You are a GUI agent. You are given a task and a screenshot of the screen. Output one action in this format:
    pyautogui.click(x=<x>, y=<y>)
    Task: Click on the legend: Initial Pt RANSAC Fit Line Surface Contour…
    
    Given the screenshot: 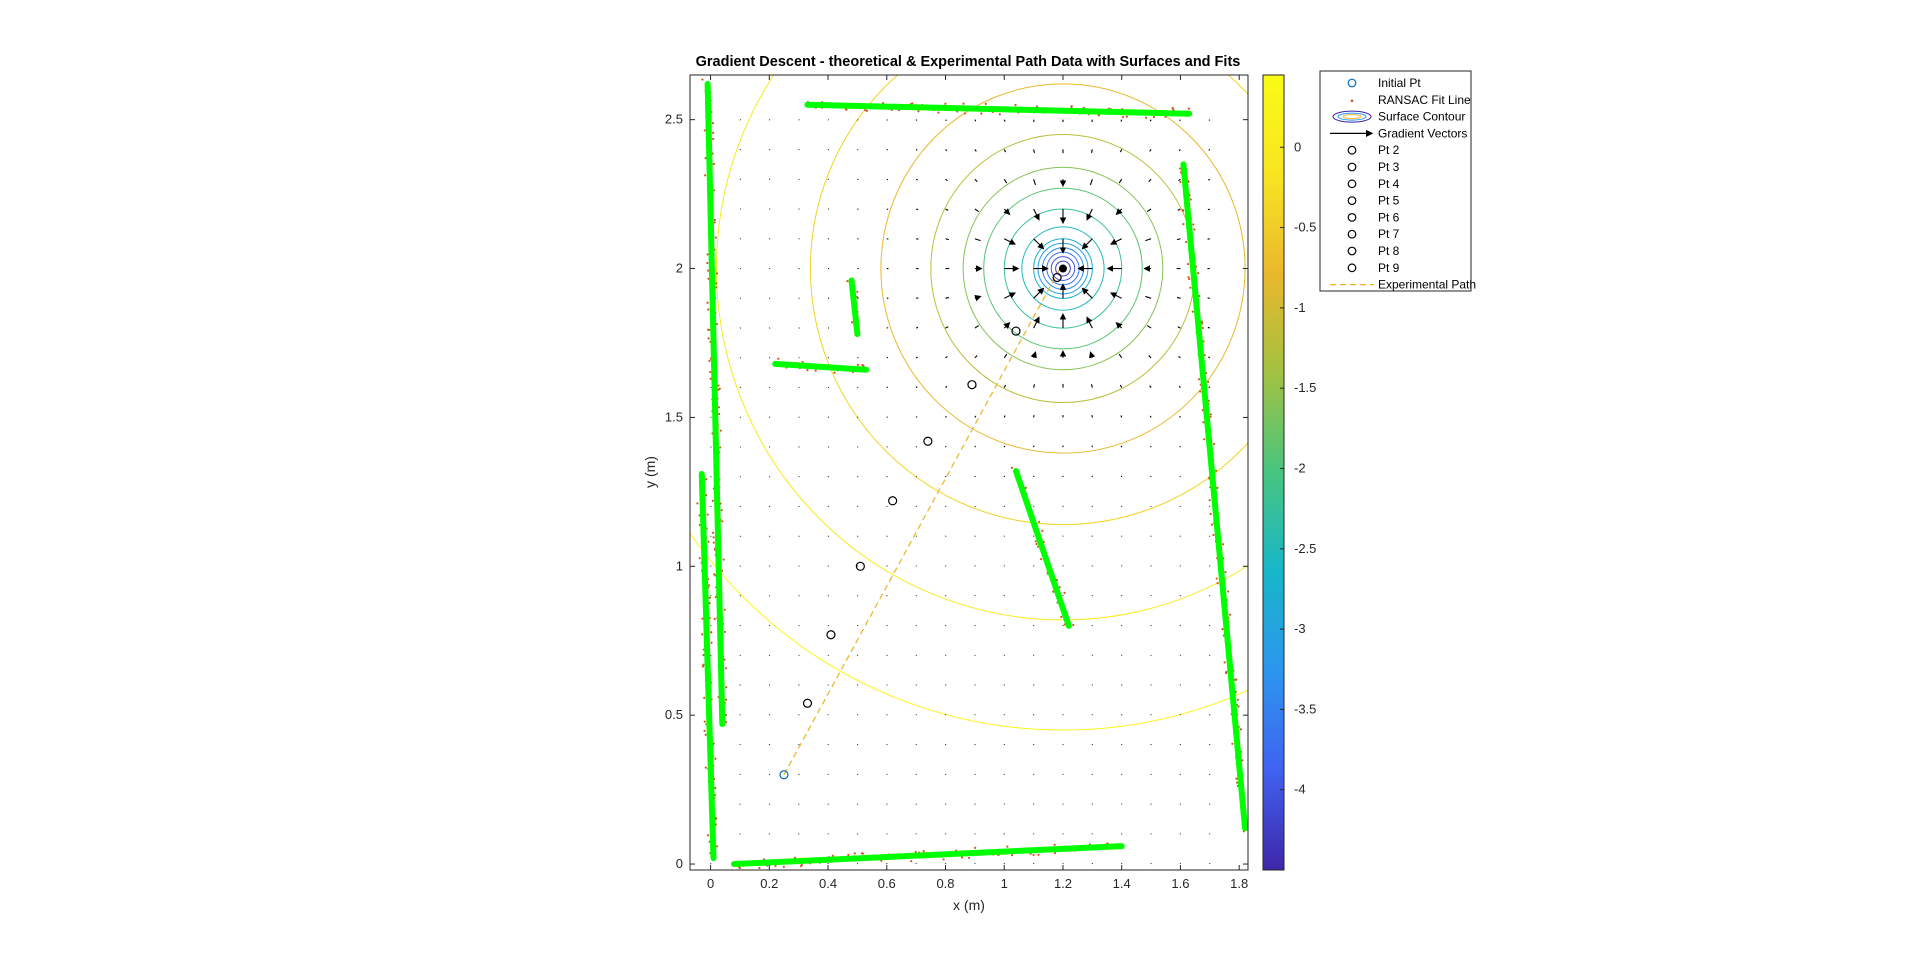 What is the action you would take?
    pyautogui.click(x=1397, y=181)
    